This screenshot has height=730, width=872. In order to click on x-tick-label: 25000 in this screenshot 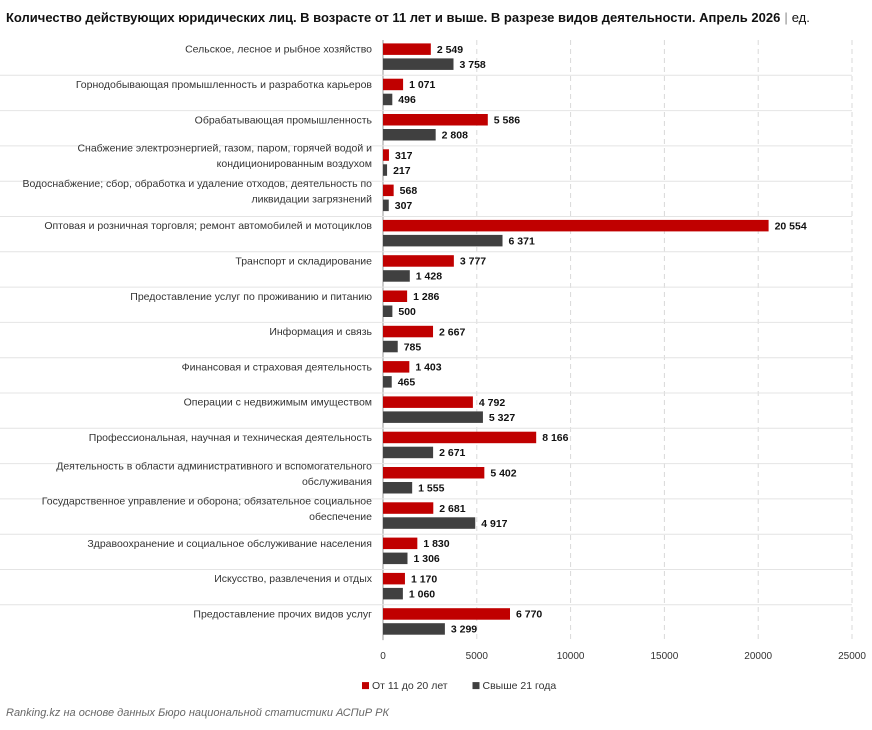, I will do `click(852, 656)`.